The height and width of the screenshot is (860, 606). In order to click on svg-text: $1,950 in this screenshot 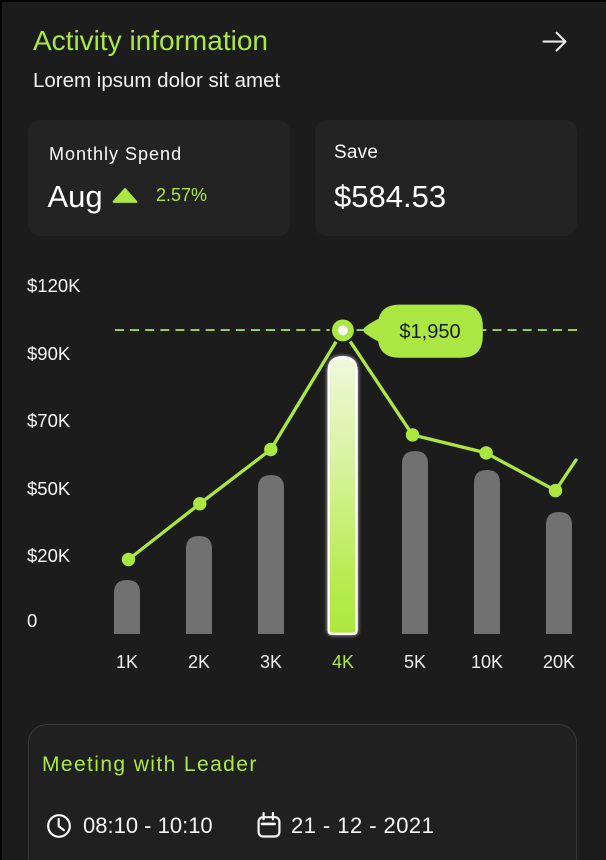, I will do `click(429, 332)`.